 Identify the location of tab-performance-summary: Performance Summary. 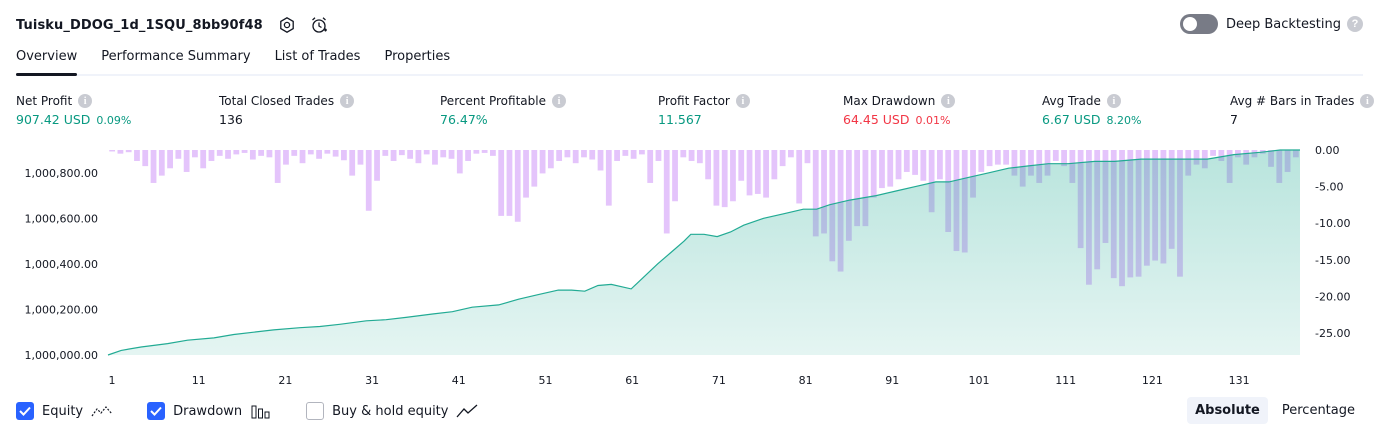
(176, 56).